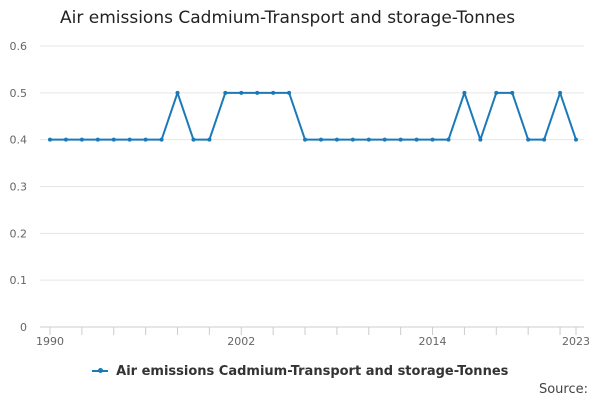  What do you see at coordinates (433, 341) in the screenshot?
I see `x-tick-label: 2014` at bounding box center [433, 341].